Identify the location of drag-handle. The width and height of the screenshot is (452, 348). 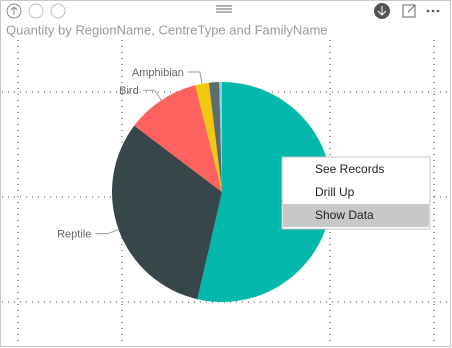
(224, 9).